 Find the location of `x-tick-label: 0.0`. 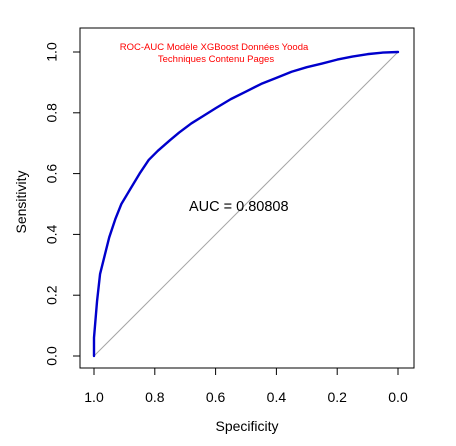

x-tick-label: 0.0 is located at coordinates (398, 397).